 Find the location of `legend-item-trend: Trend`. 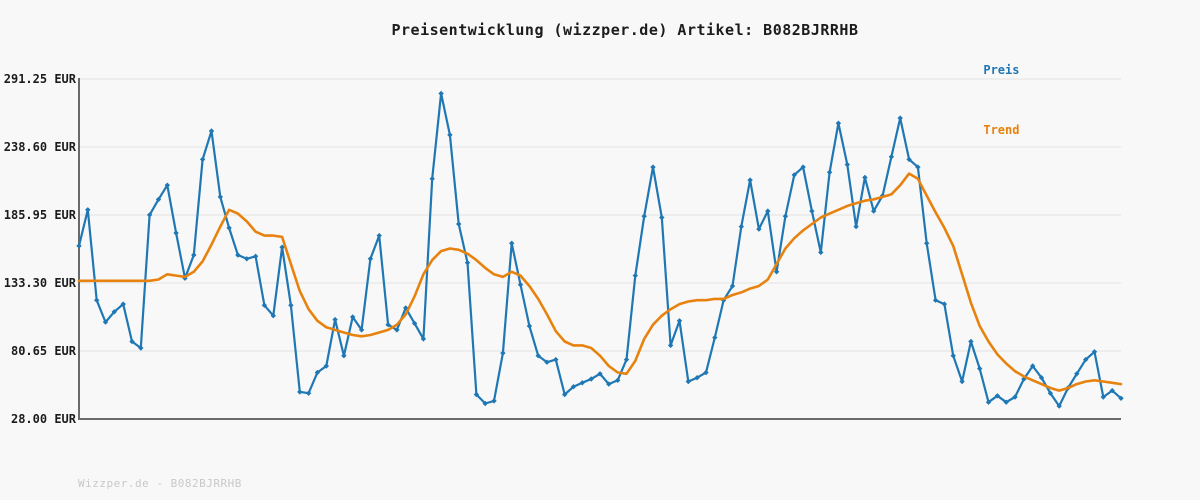

legend-item-trend: Trend is located at coordinates (979, 130).